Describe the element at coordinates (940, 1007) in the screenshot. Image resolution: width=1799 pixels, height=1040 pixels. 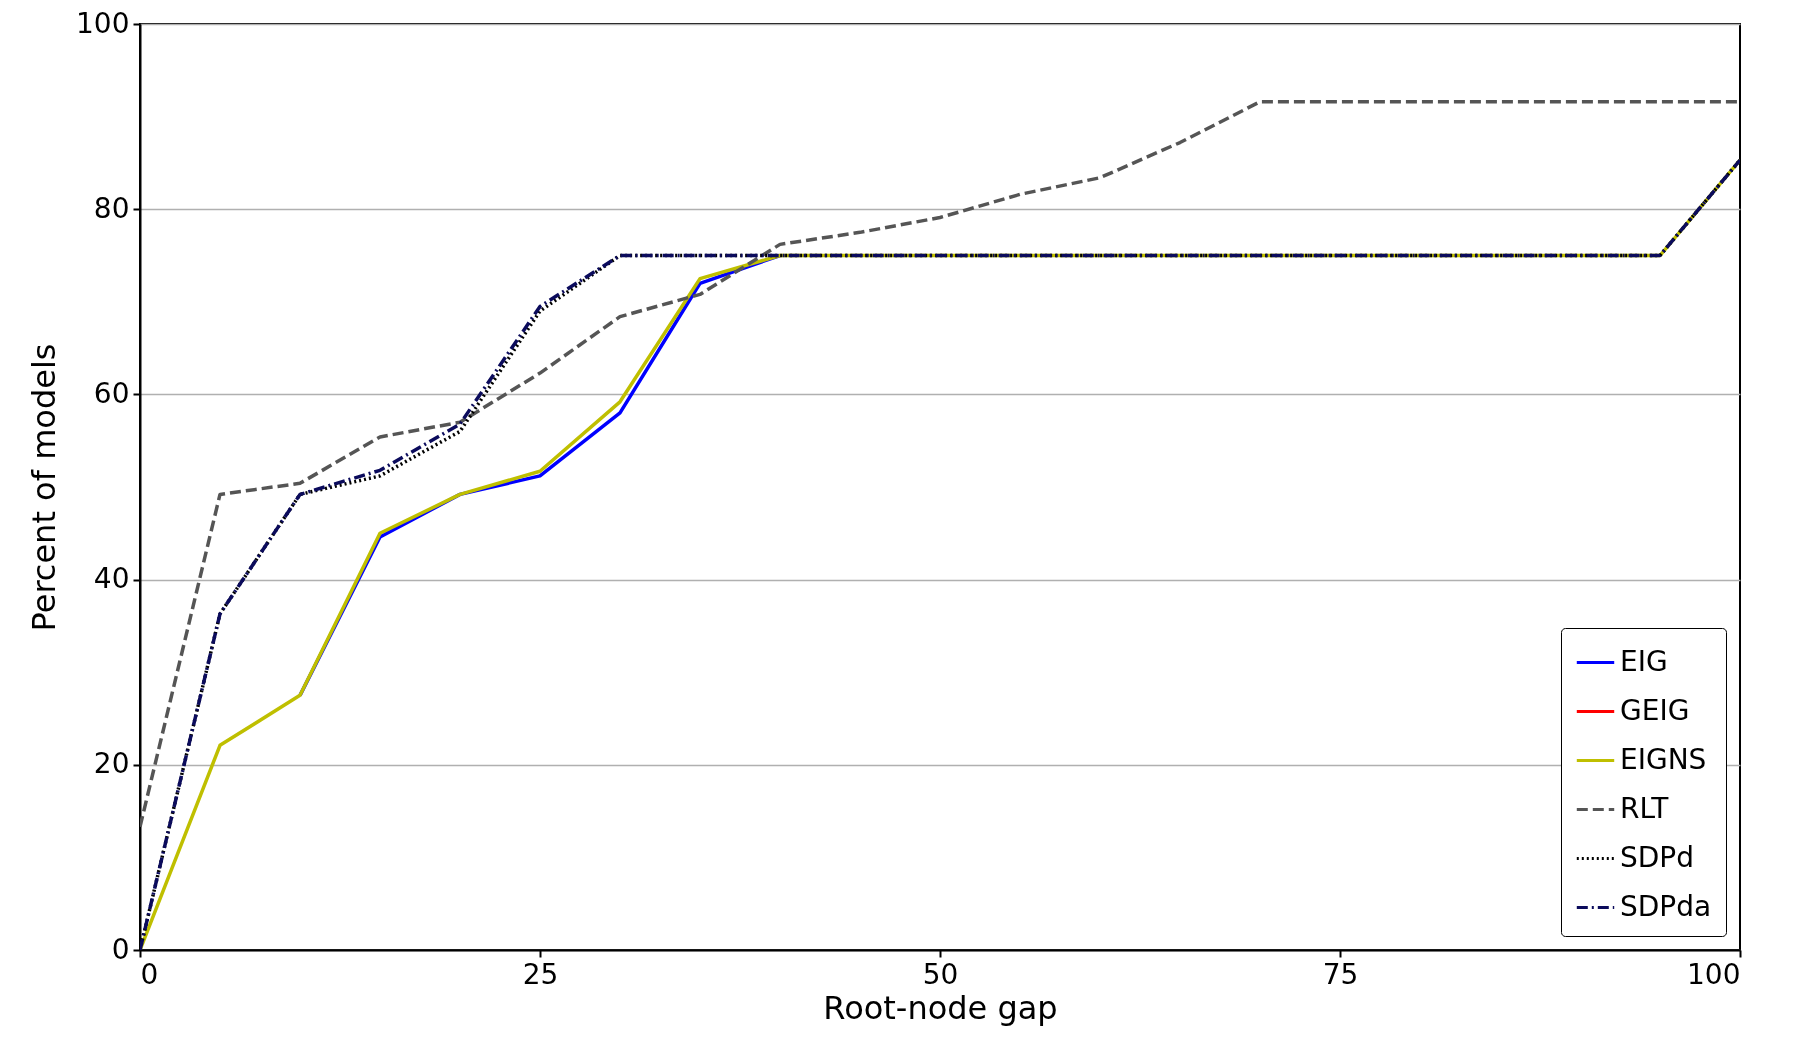
I see `x-axis-title: Root-node gap` at that location.